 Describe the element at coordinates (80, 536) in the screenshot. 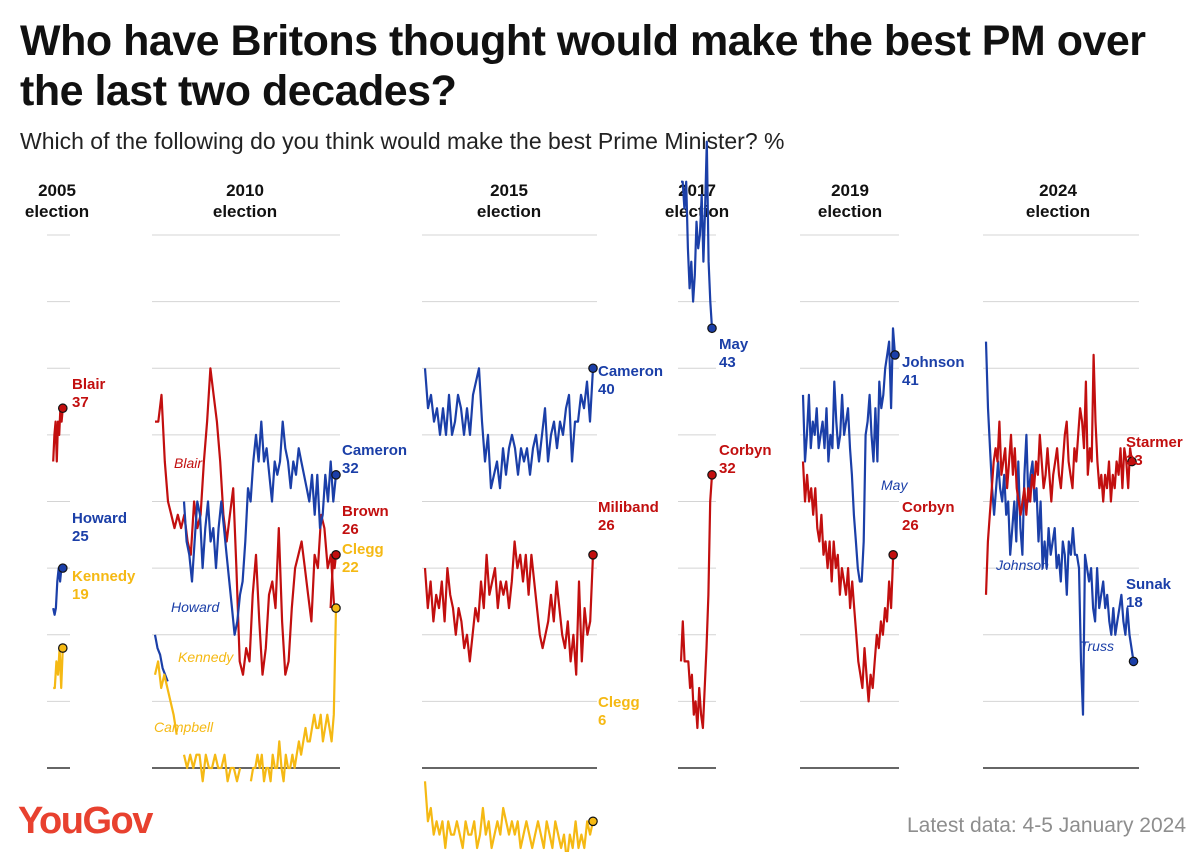

I see `series-end-value: 25` at that location.